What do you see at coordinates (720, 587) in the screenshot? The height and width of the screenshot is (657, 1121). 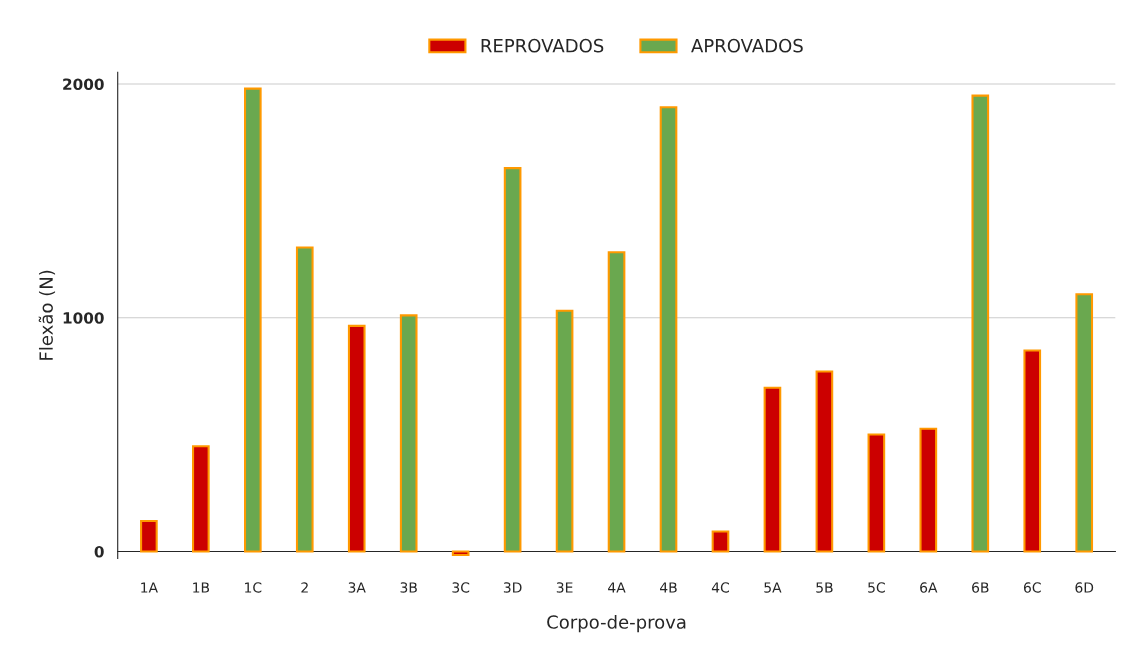 I see `x-tick-label: 4C` at bounding box center [720, 587].